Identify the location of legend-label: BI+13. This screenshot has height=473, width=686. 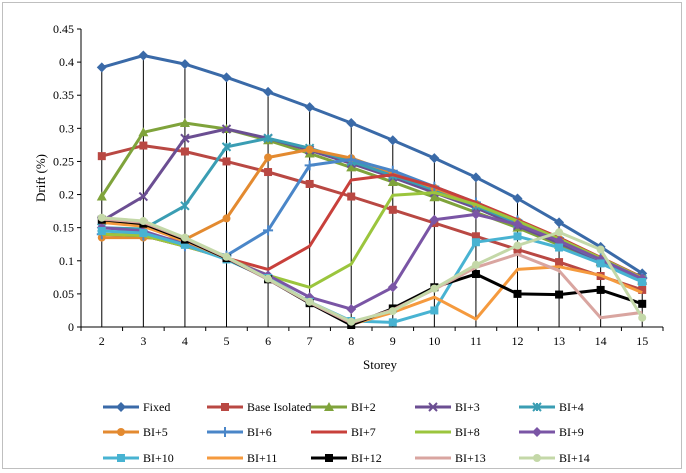
(470, 458).